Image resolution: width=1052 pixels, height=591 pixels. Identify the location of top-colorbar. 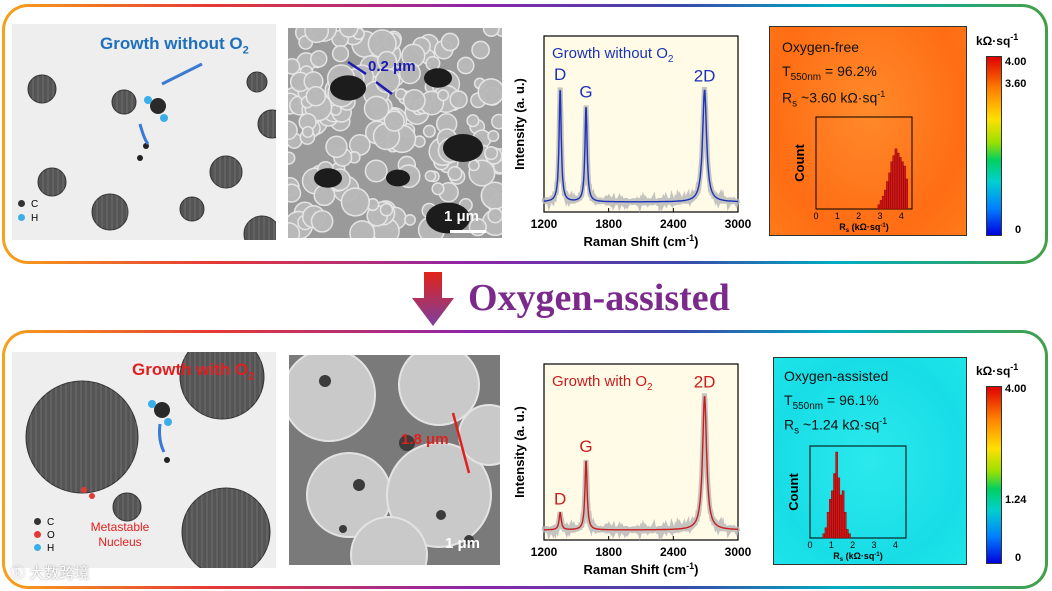
(994, 146).